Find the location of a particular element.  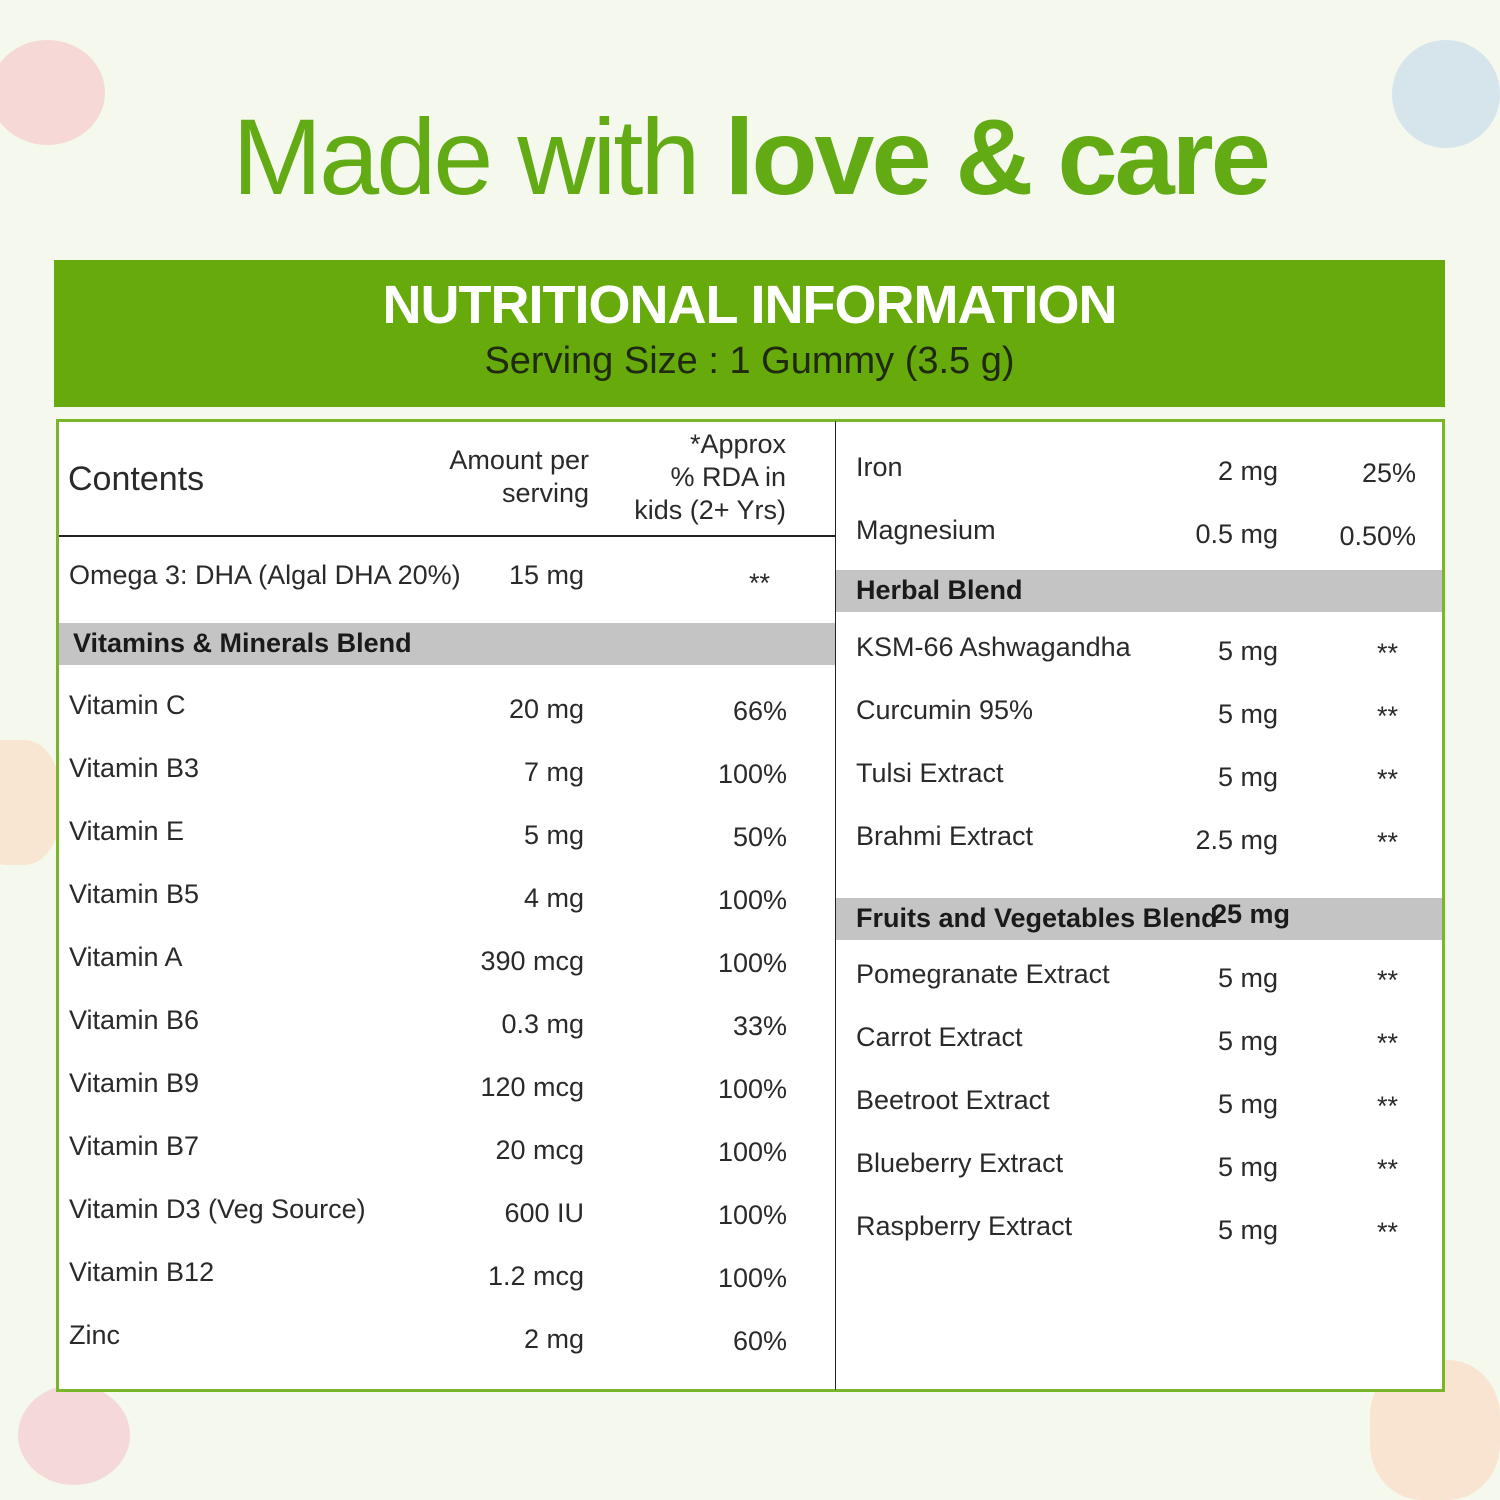

mineral-row-rda: 0.50% is located at coordinates (1377, 536).